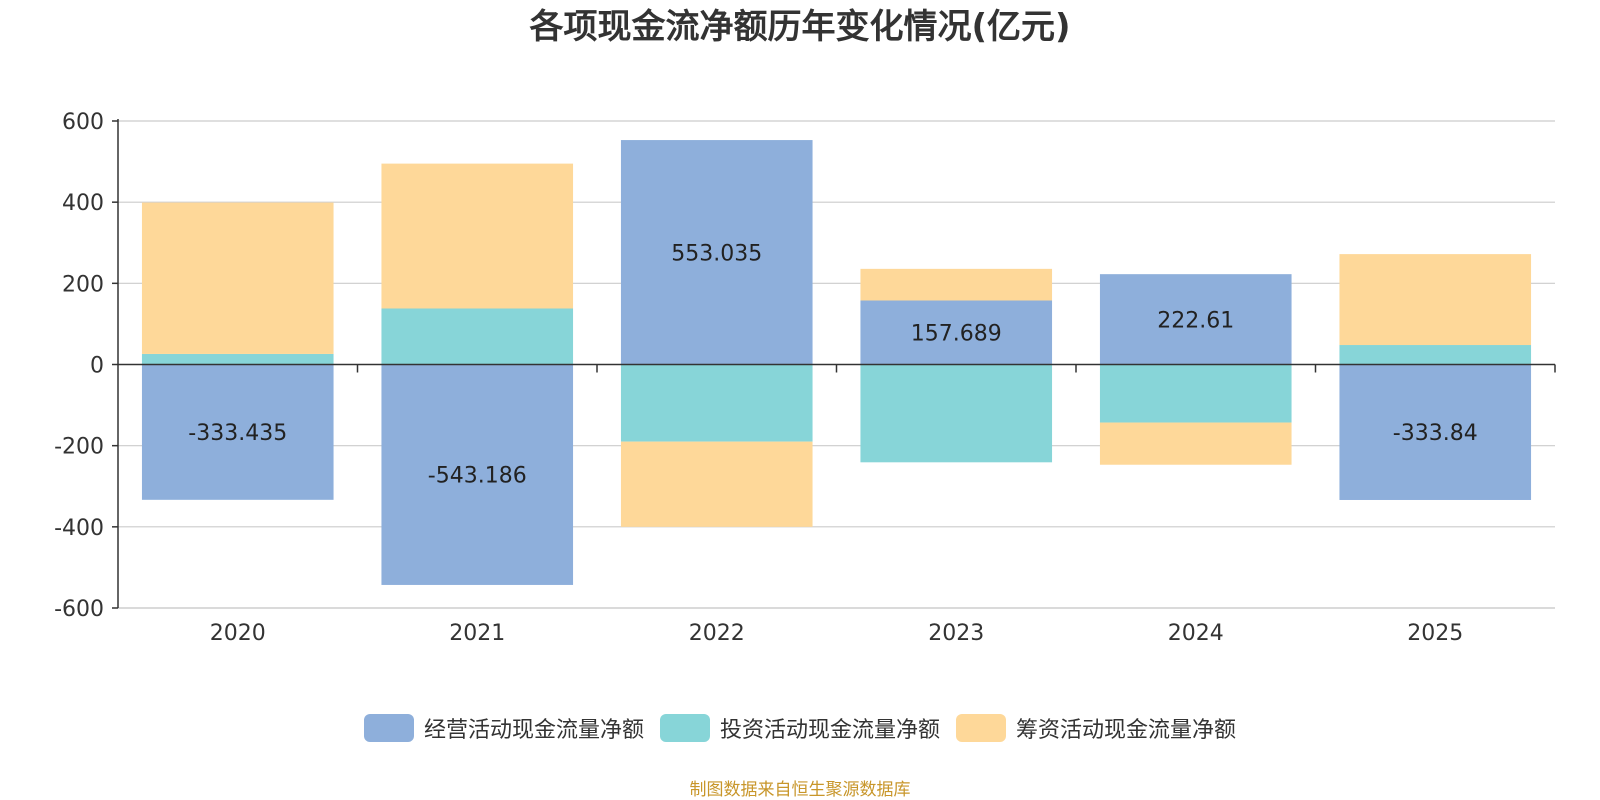  Describe the element at coordinates (1126, 730) in the screenshot. I see `legend-label: 筹资活动现金流量净额` at that location.